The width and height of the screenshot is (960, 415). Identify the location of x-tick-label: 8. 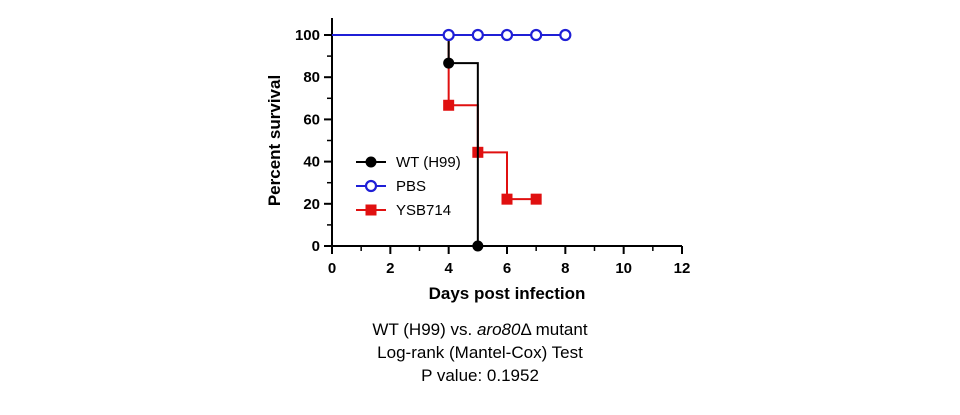
(565, 268).